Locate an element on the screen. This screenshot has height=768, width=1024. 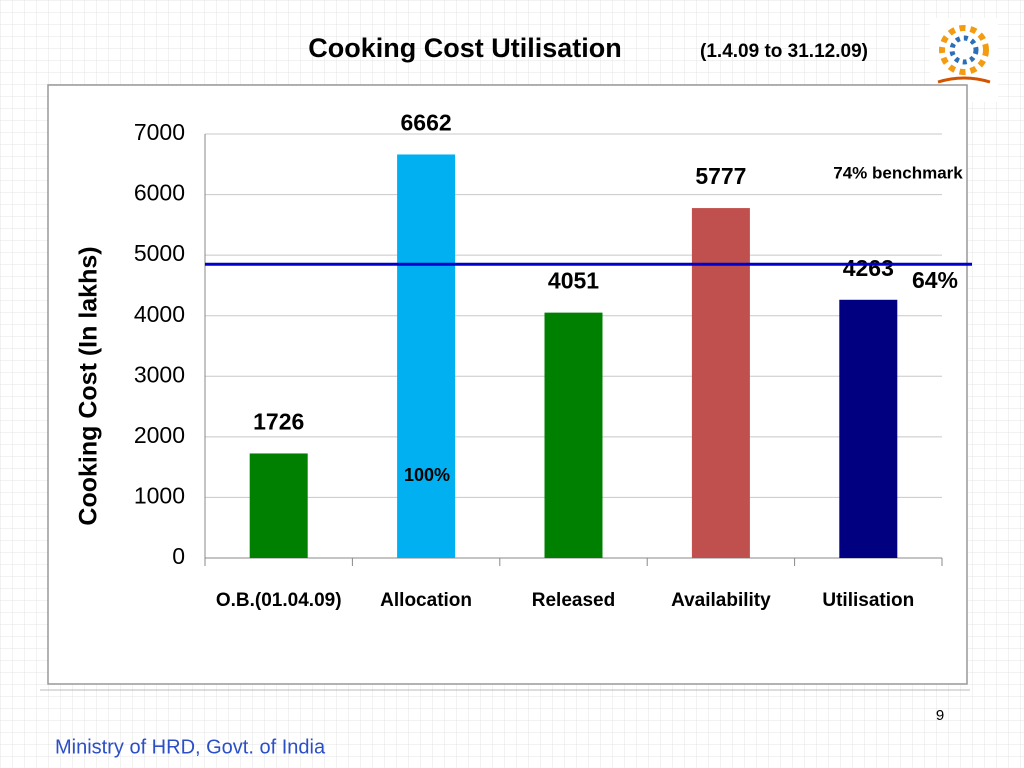
x-tick-label: Availability is located at coordinates (721, 600).